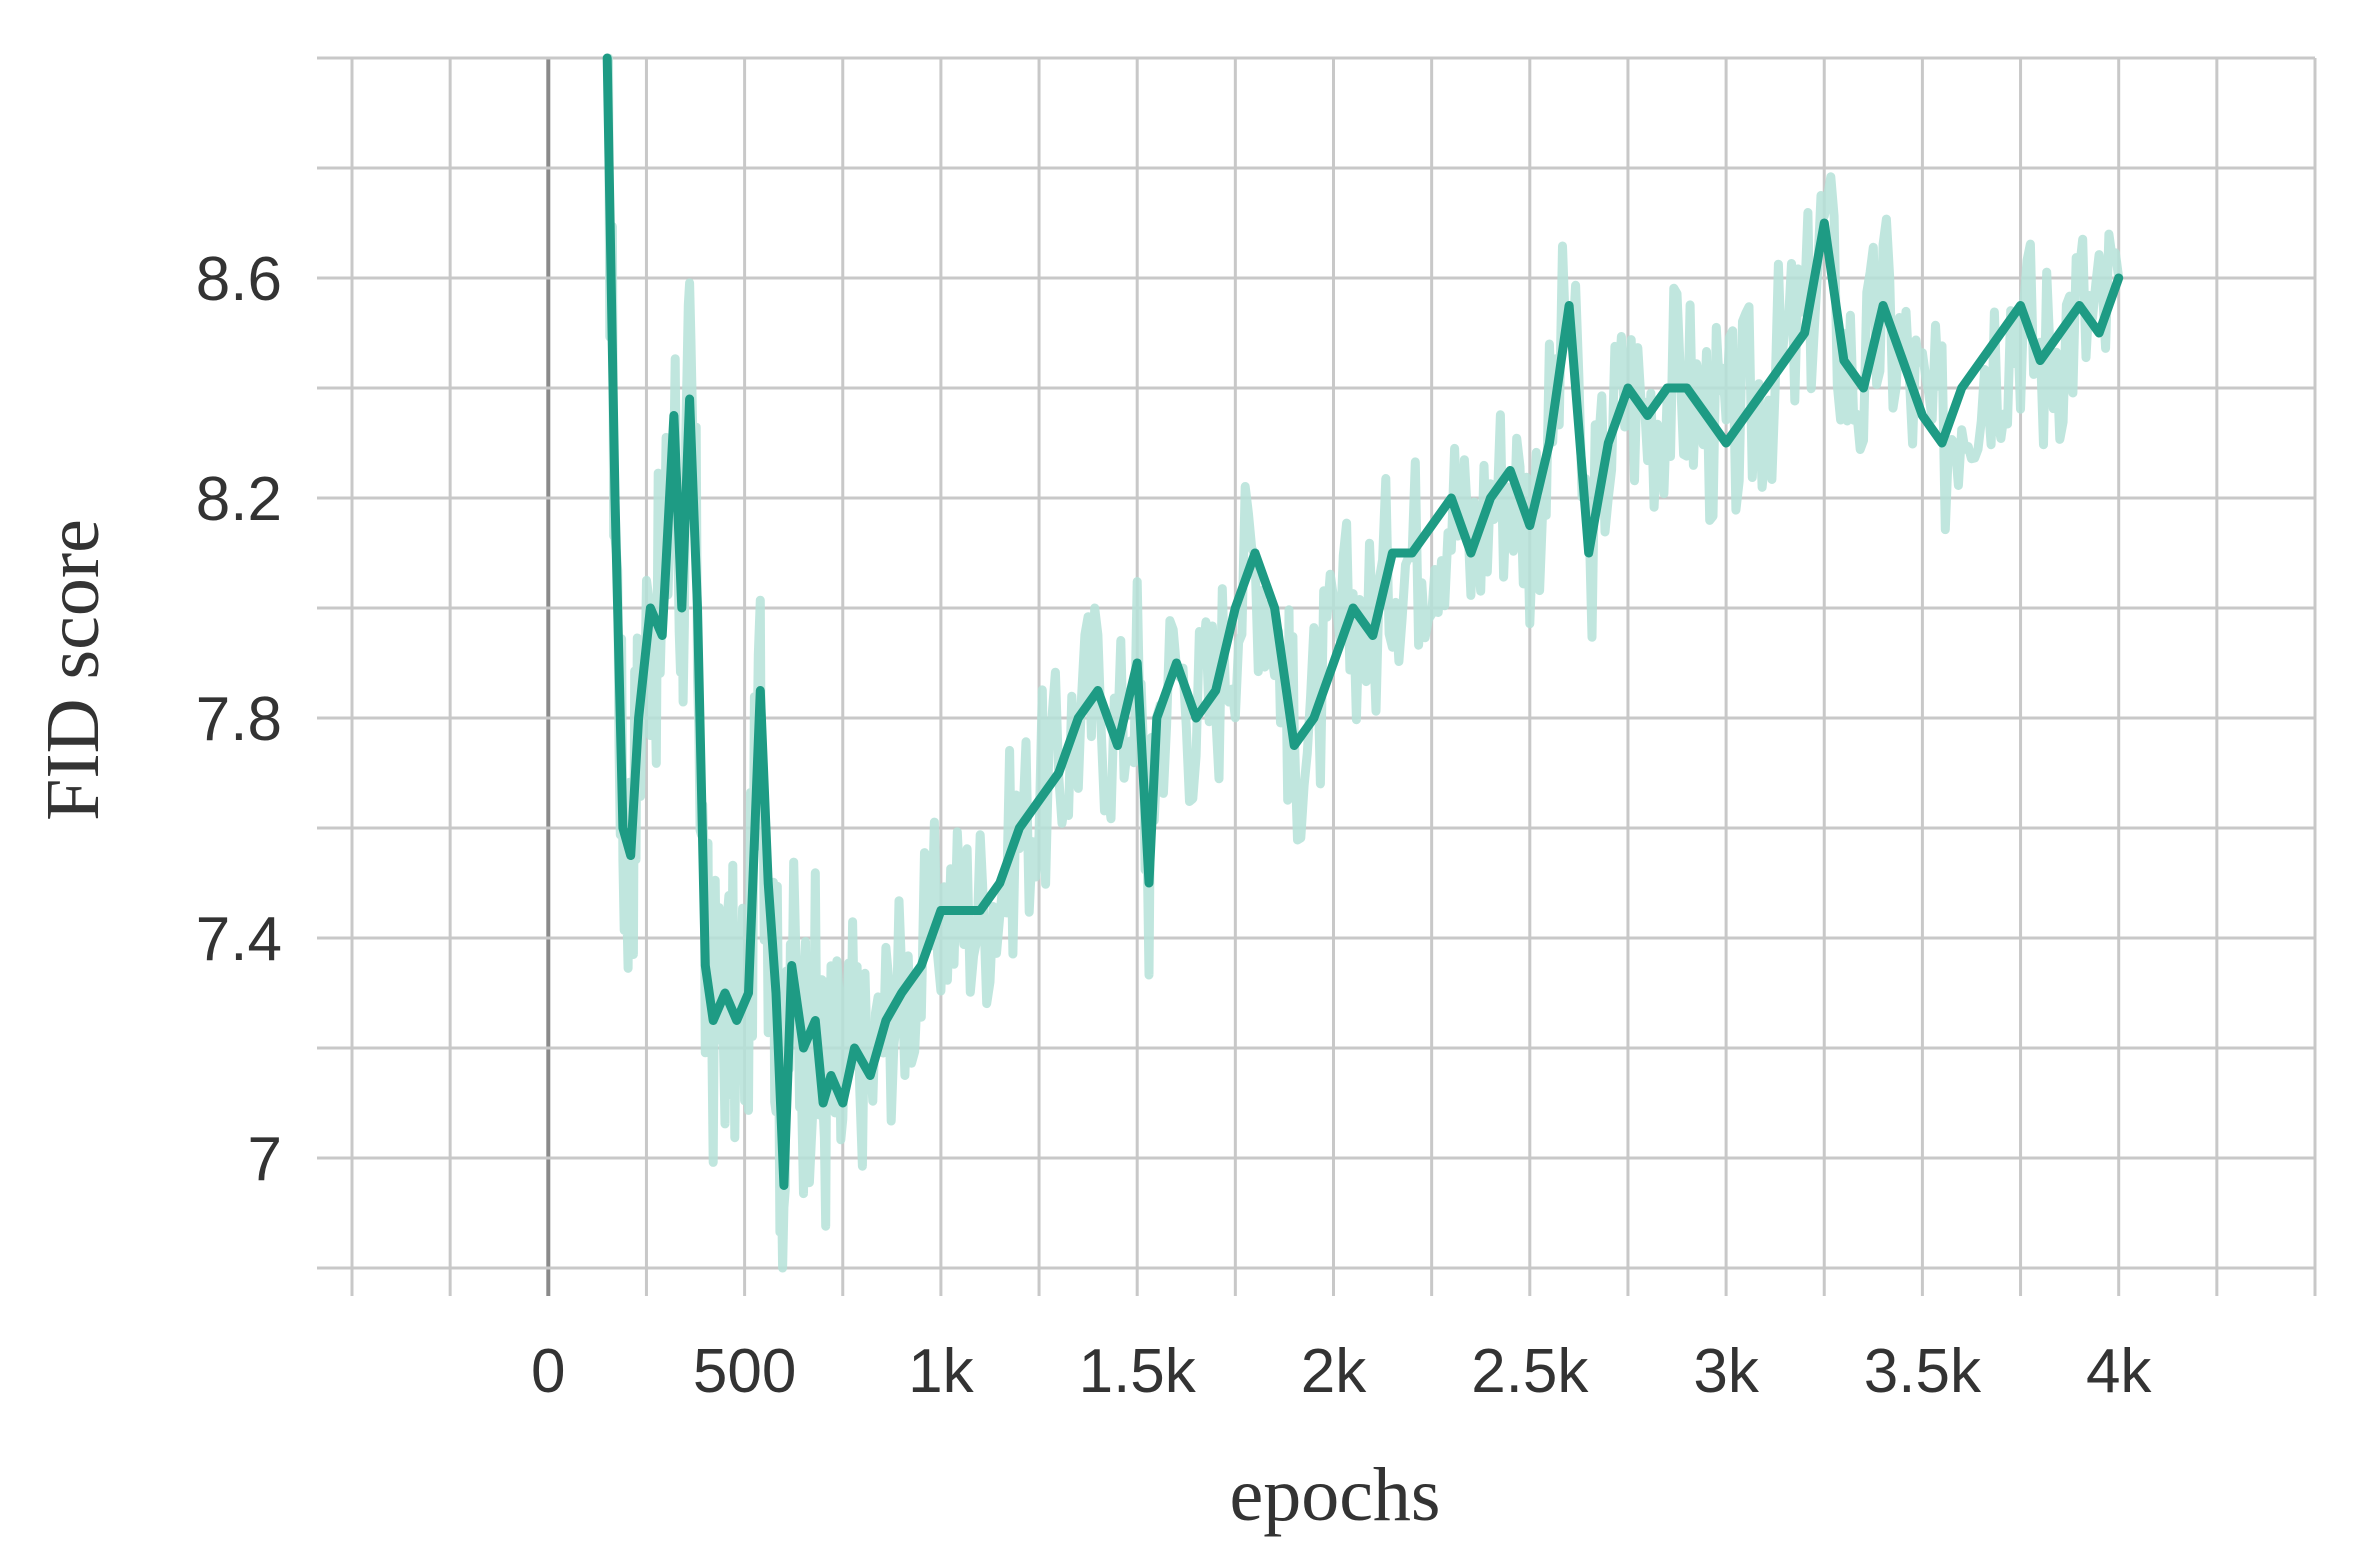  I want to click on x-tick-label: 3.5k, so click(1923, 1371).